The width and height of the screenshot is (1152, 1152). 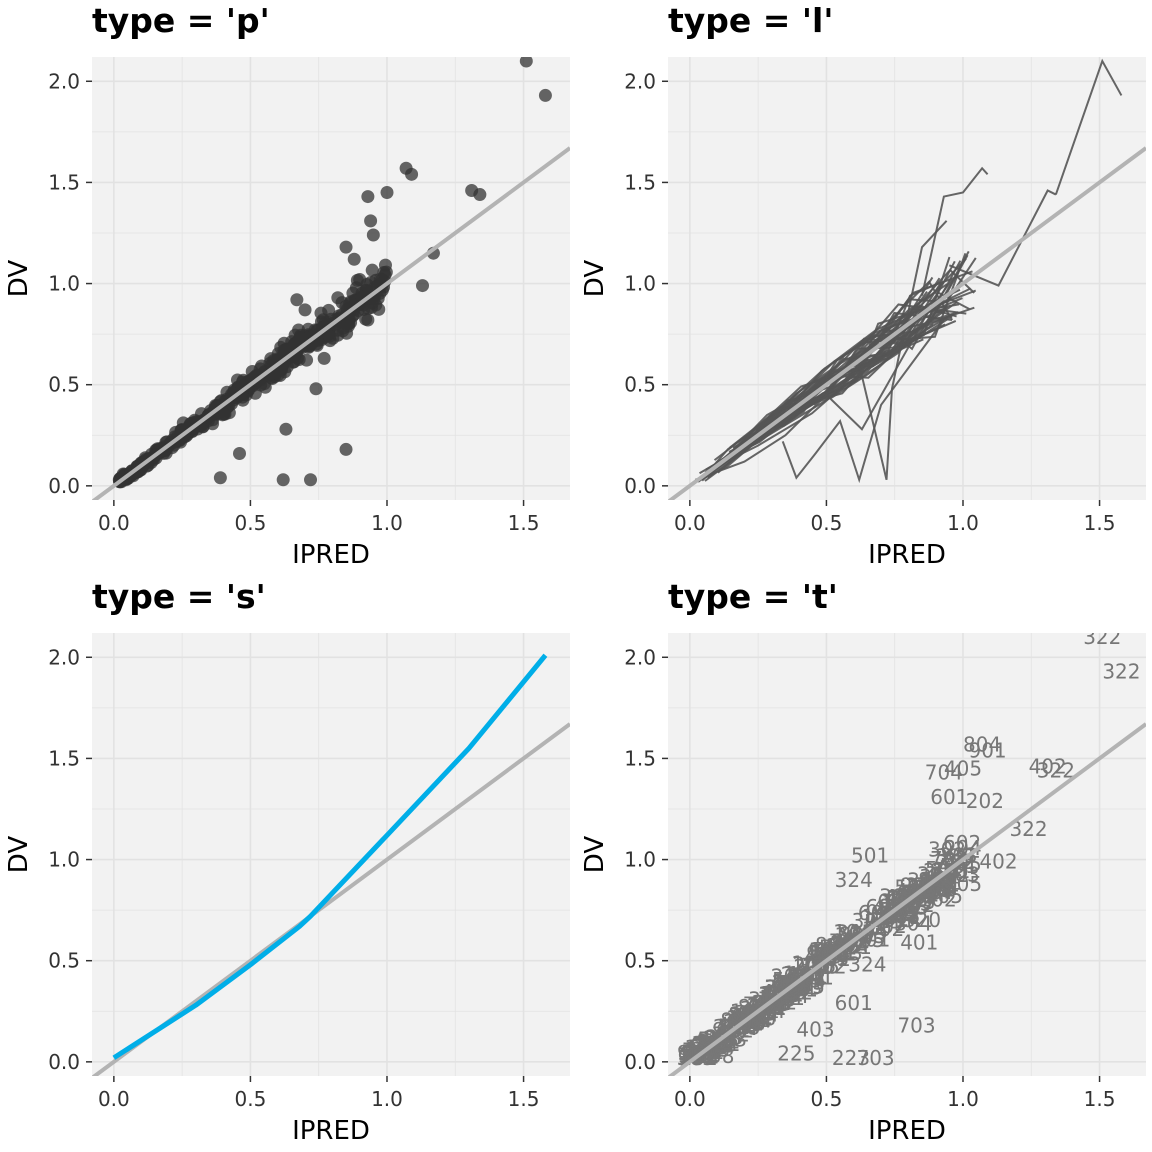 I want to click on text-mark: 901, so click(x=696, y=1053).